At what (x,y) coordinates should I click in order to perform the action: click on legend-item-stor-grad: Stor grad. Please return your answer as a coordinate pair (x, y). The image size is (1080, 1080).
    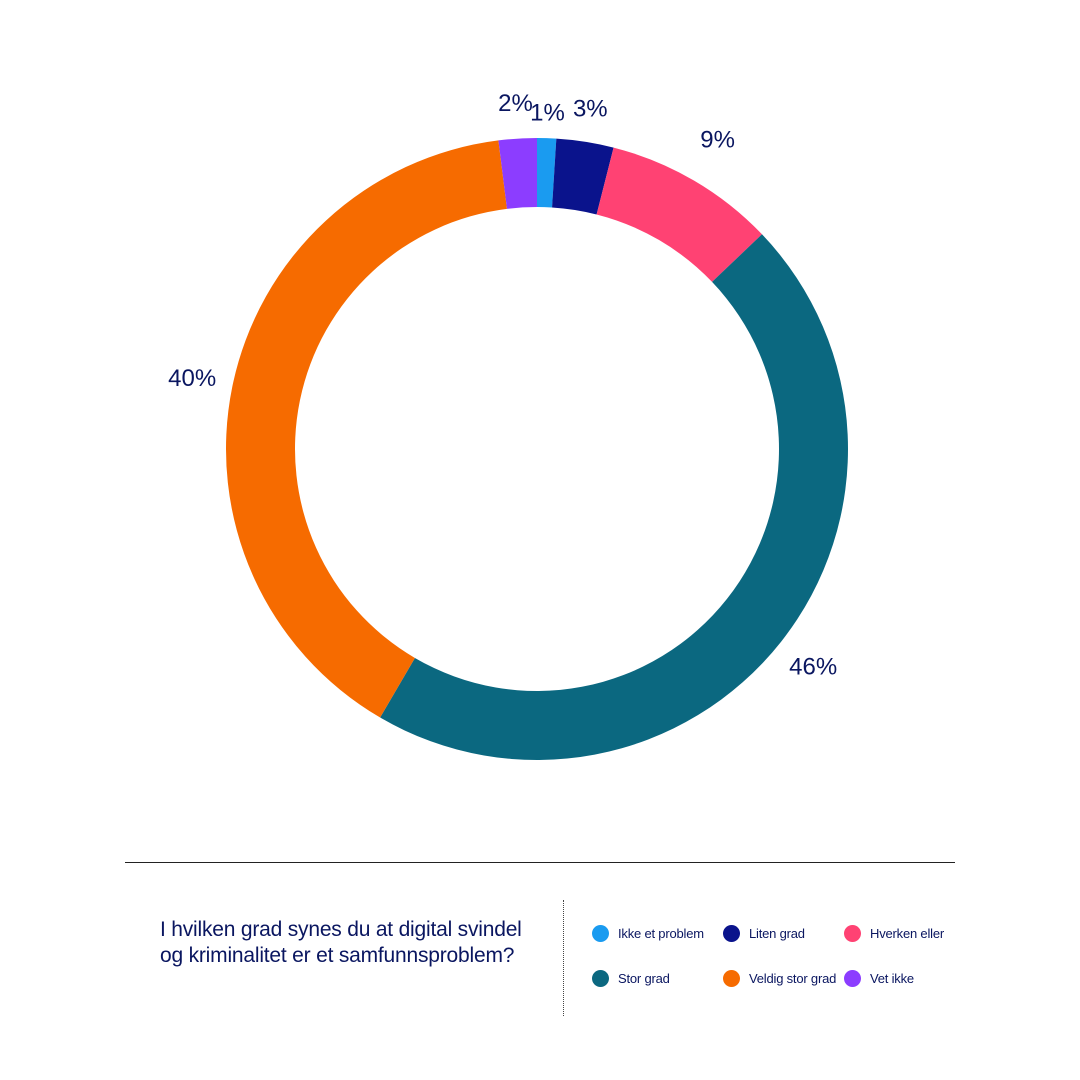
    Looking at the image, I should click on (631, 978).